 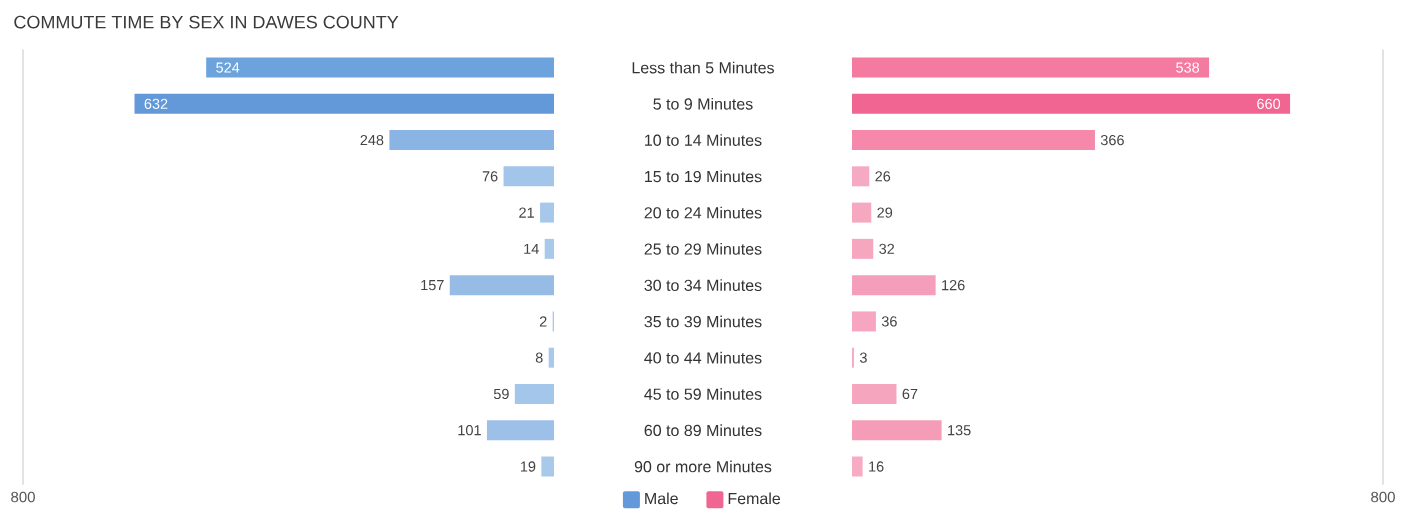 What do you see at coordinates (889, 321) in the screenshot?
I see `data-label: 36` at bounding box center [889, 321].